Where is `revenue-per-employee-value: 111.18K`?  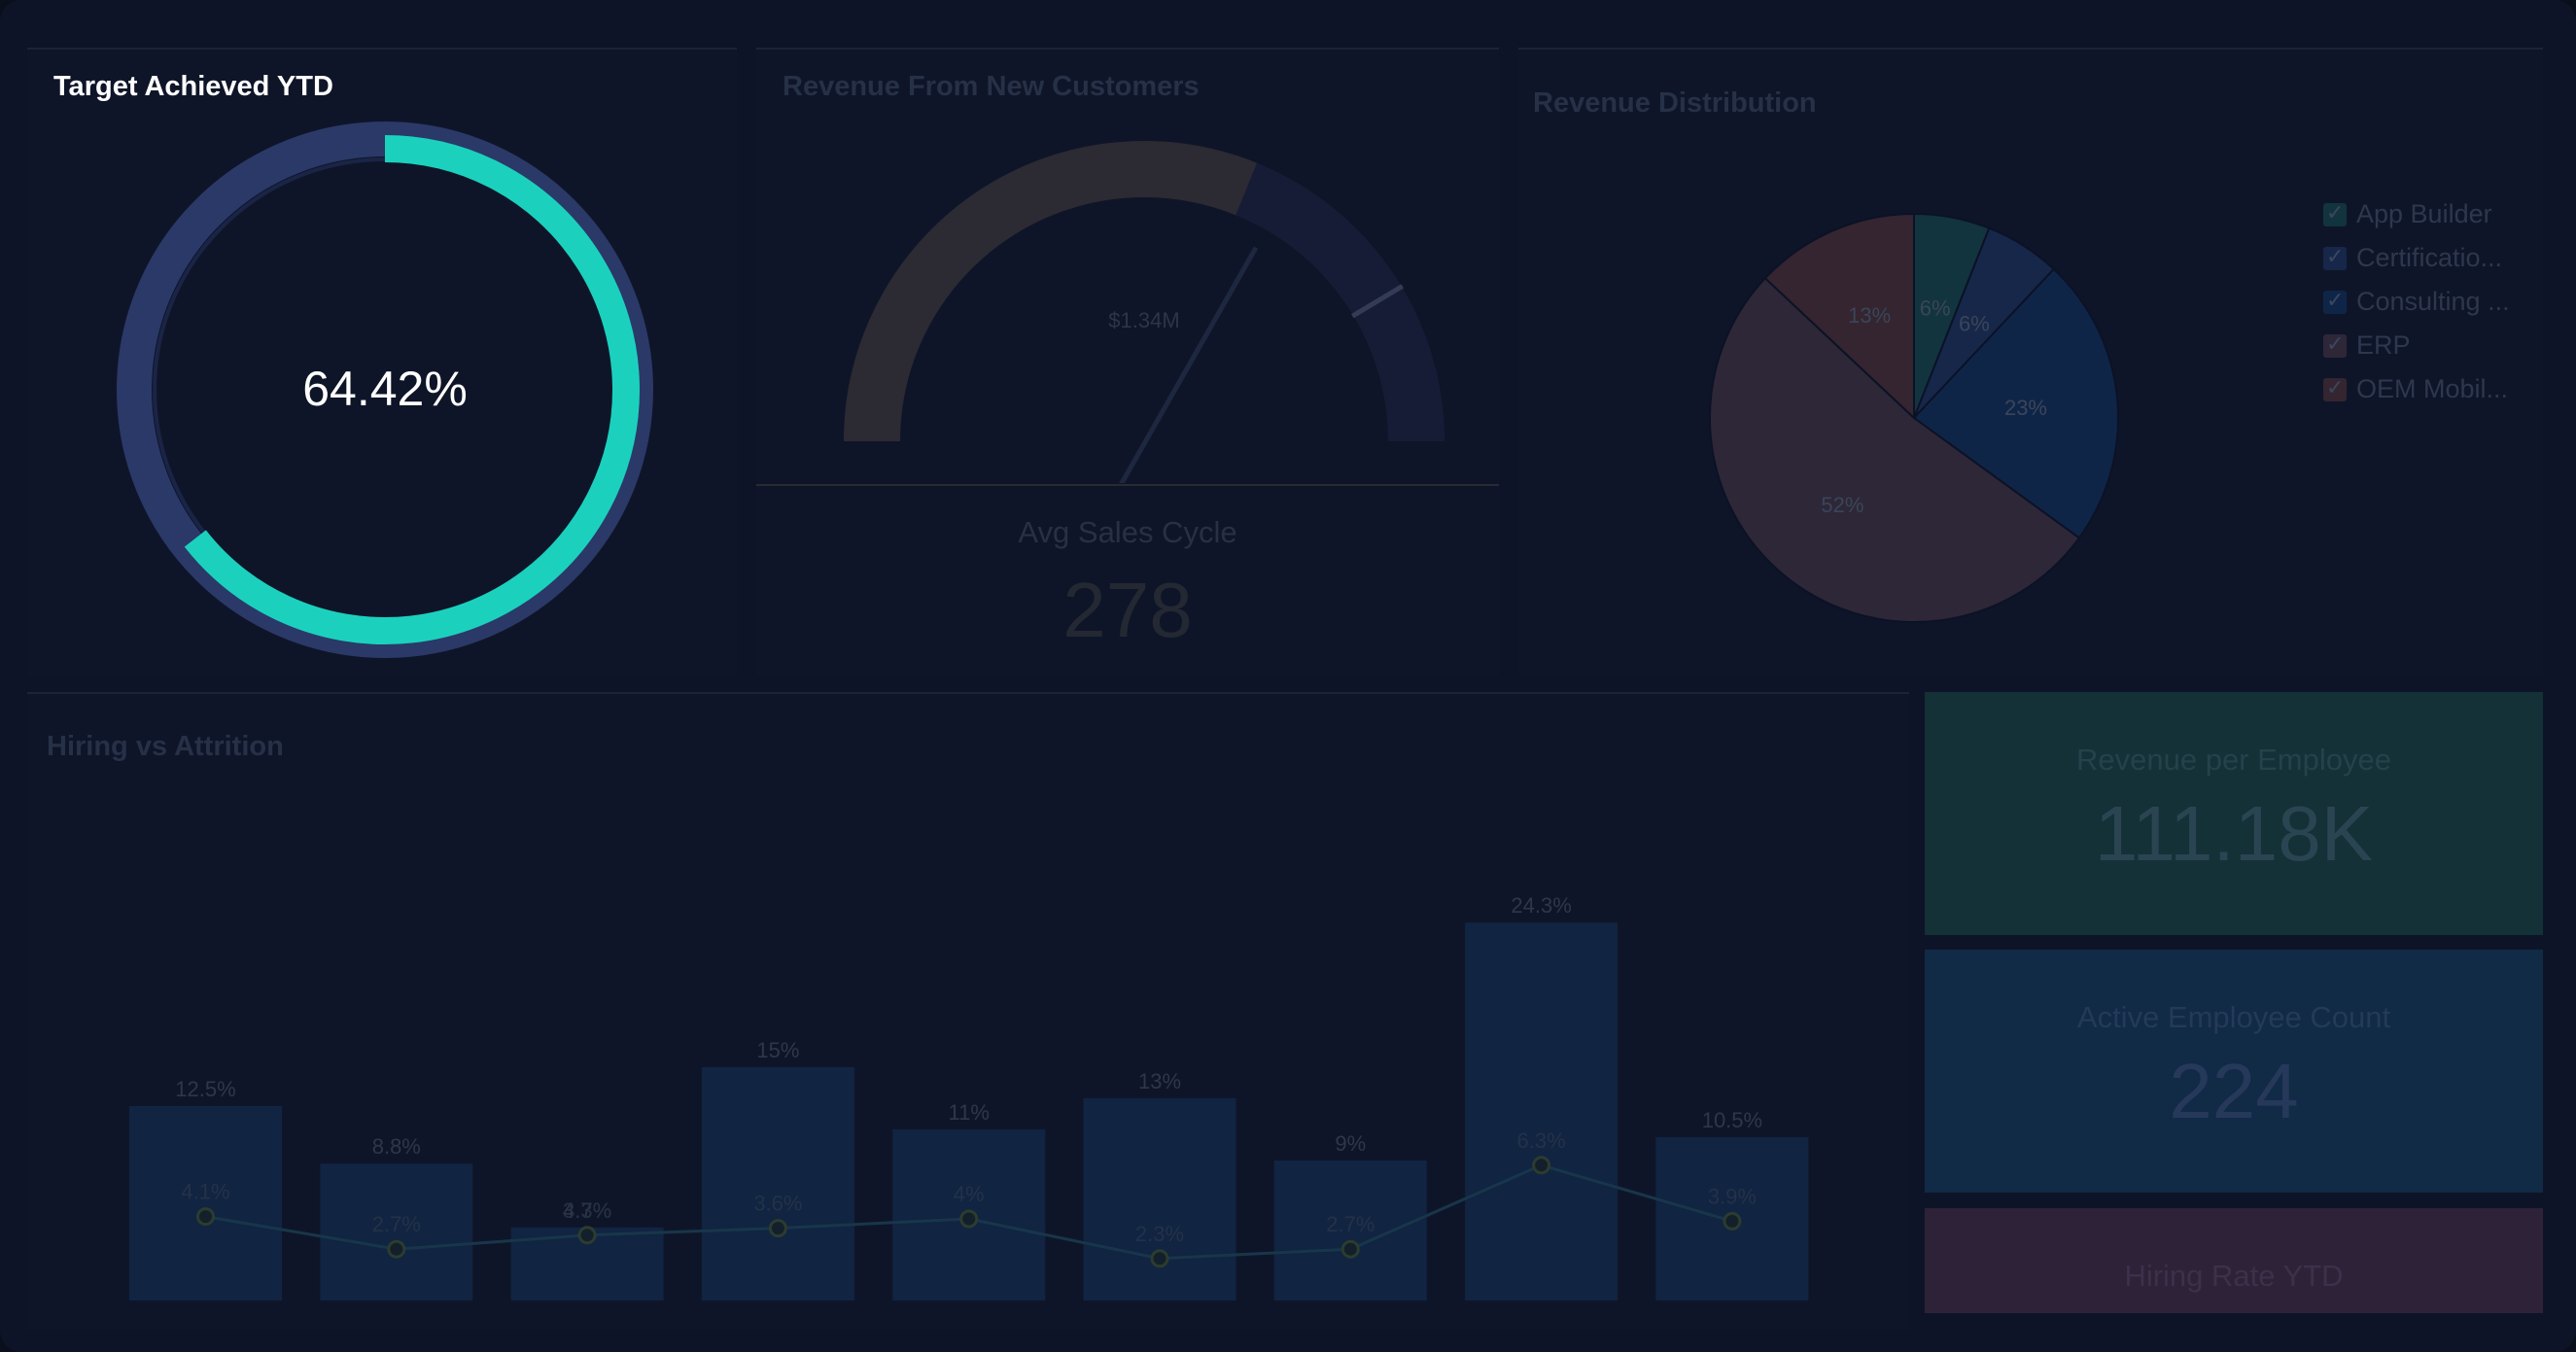
revenue-per-employee-value: 111.18K is located at coordinates (2234, 833).